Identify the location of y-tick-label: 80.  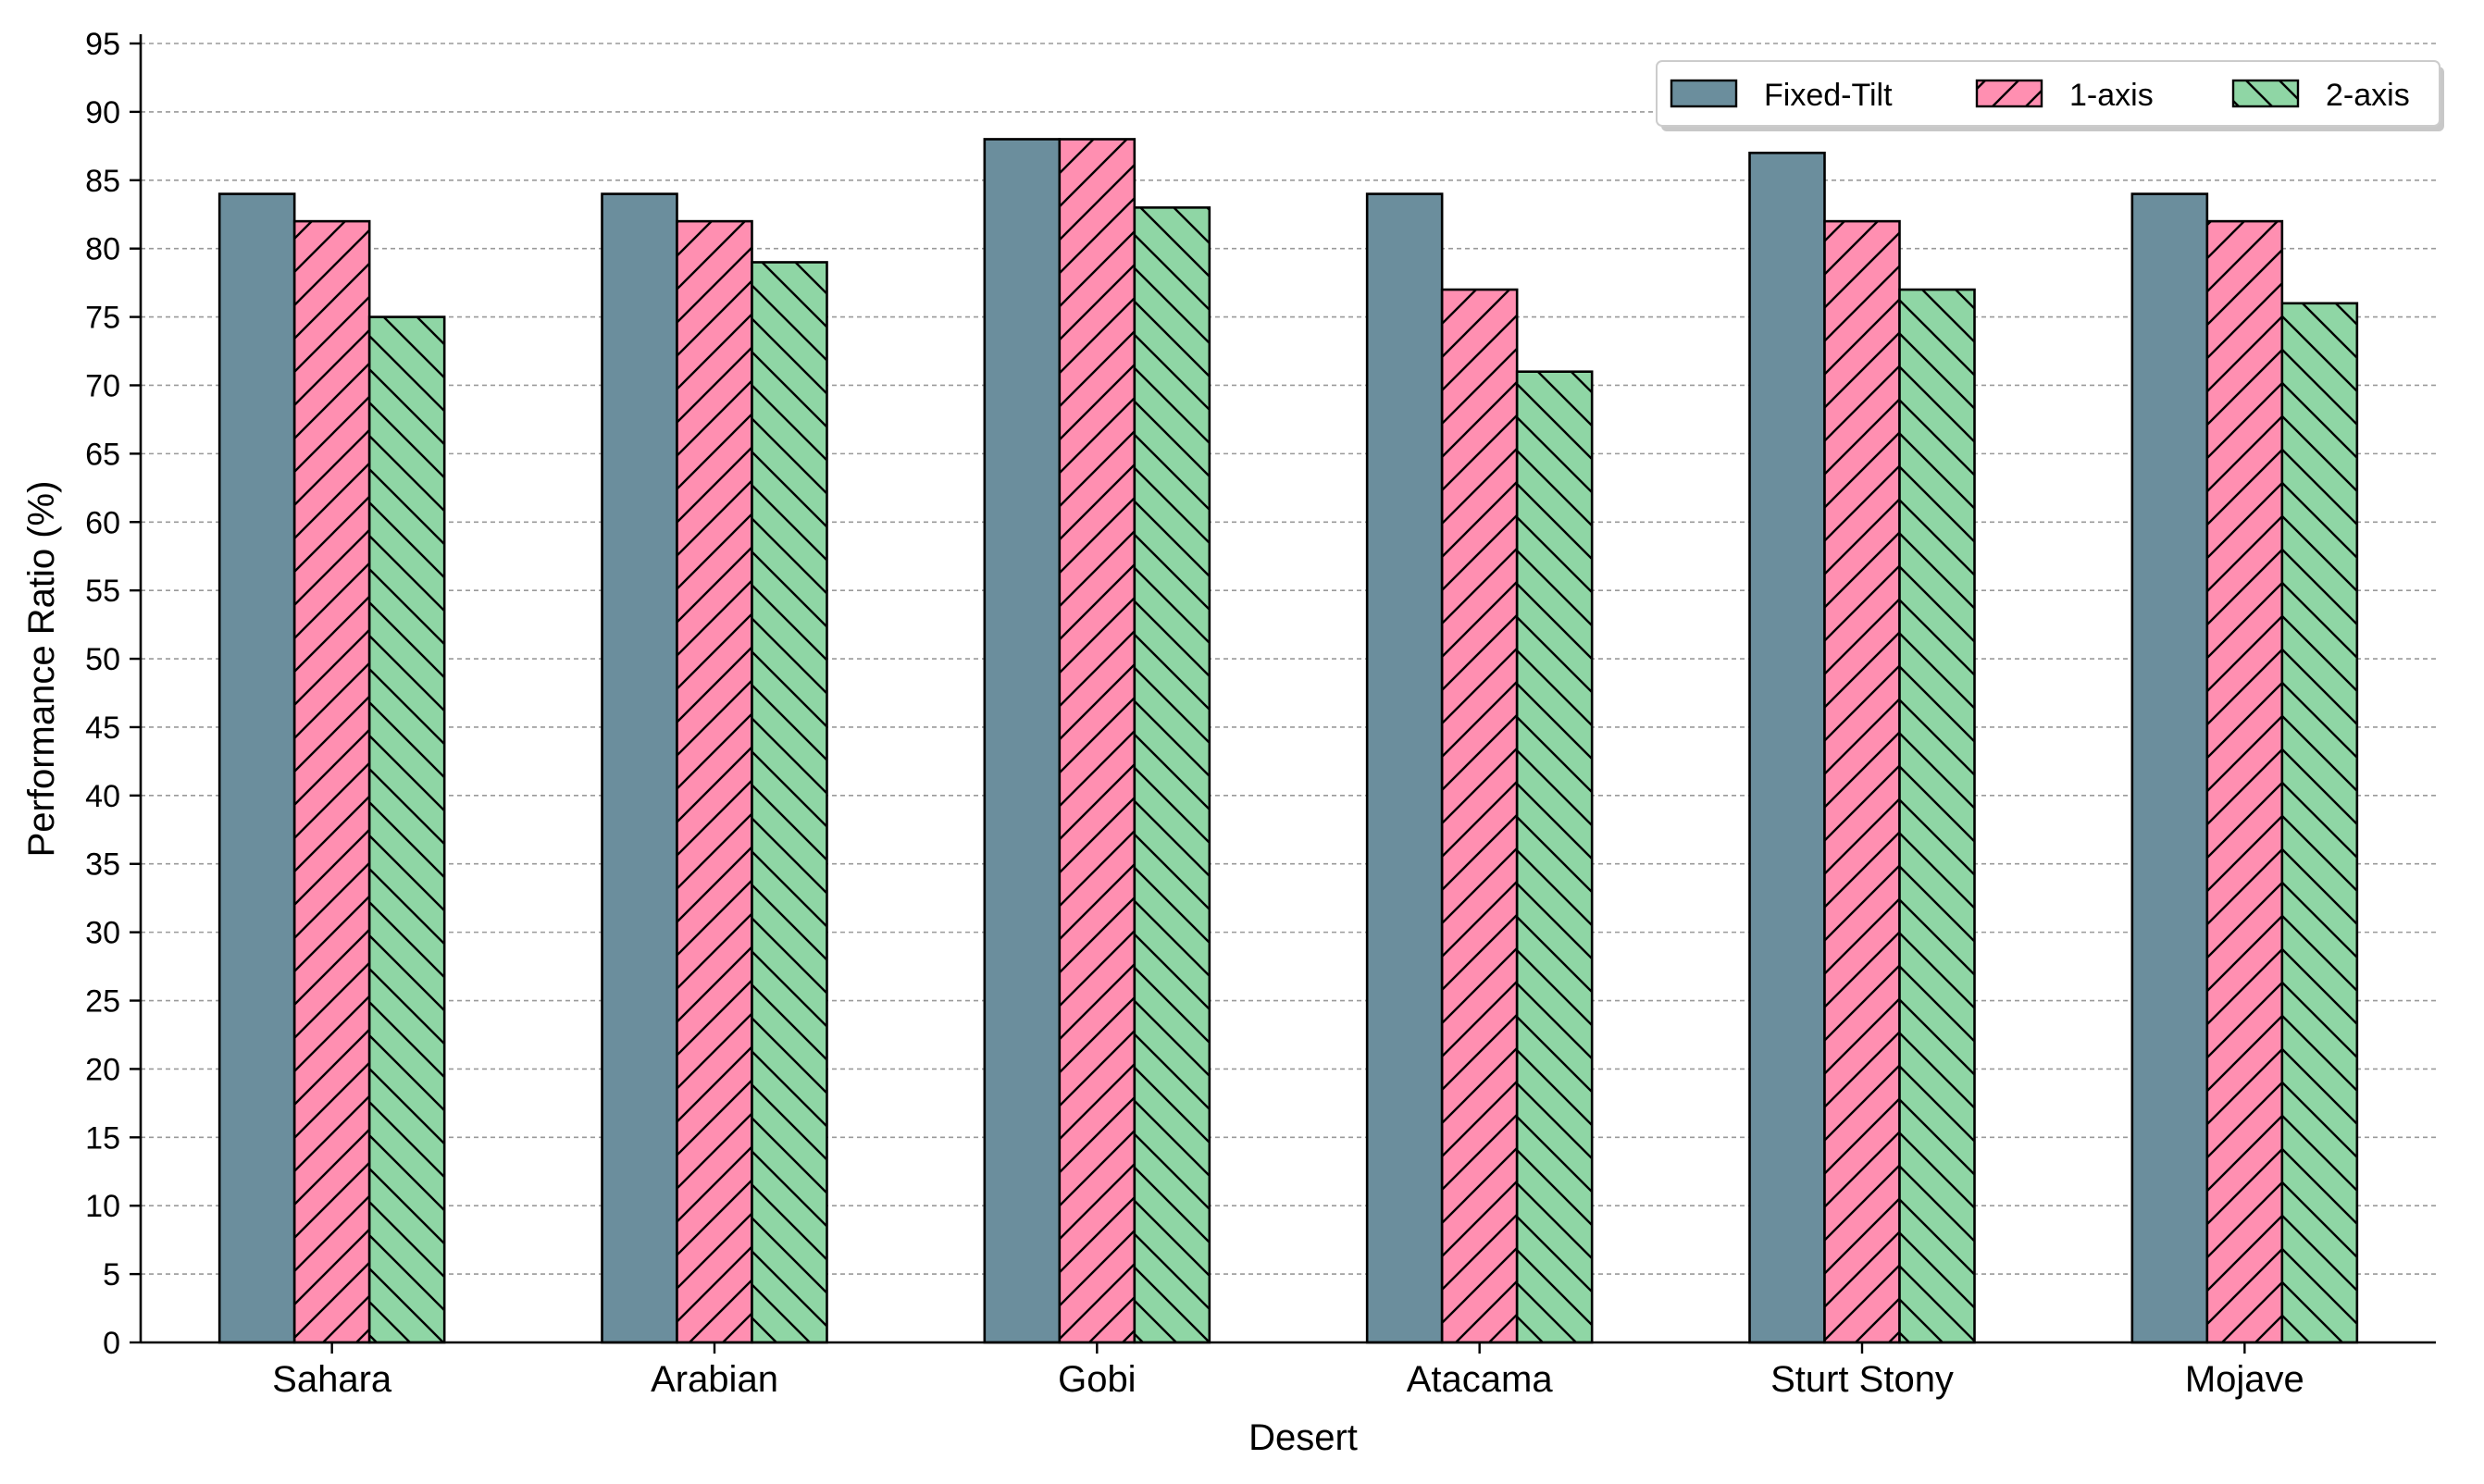
(102, 250).